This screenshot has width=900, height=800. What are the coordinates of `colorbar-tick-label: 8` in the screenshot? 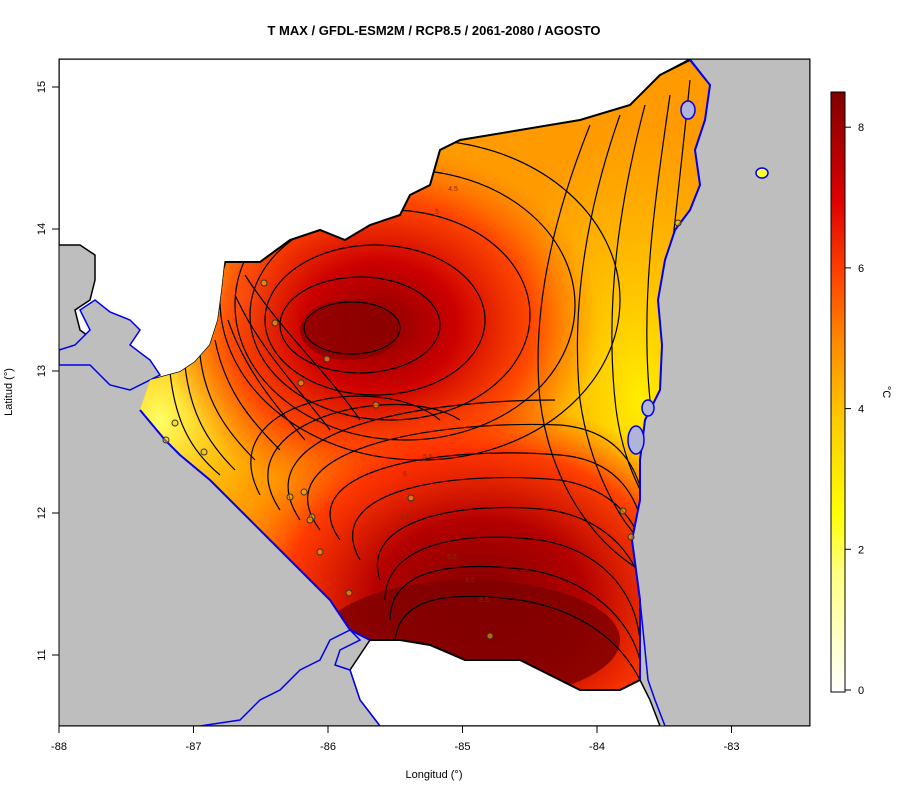 It's located at (861, 128).